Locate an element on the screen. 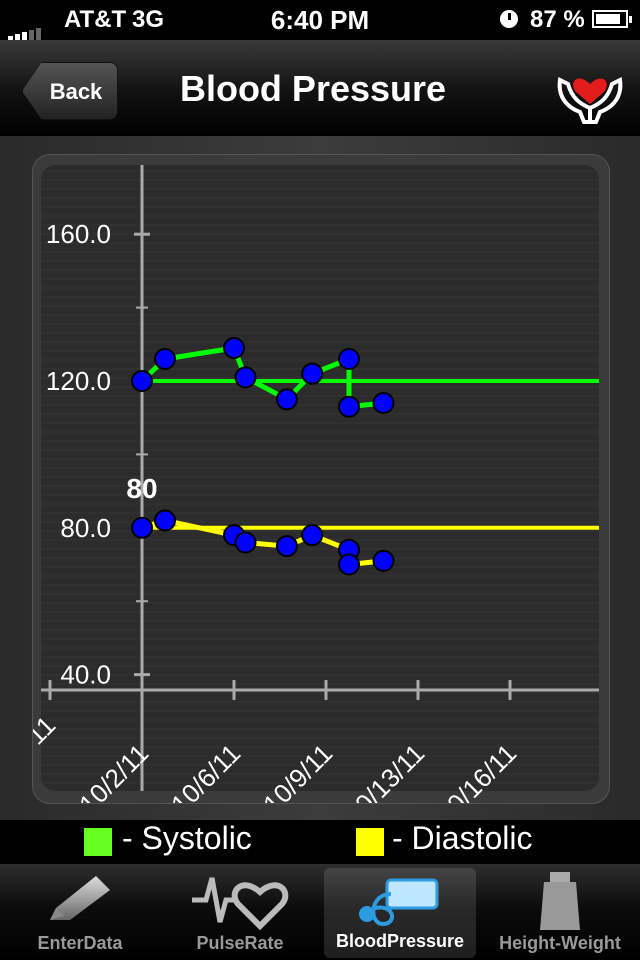  navigation-bar: Back Blood Pressure is located at coordinates (320, 88).